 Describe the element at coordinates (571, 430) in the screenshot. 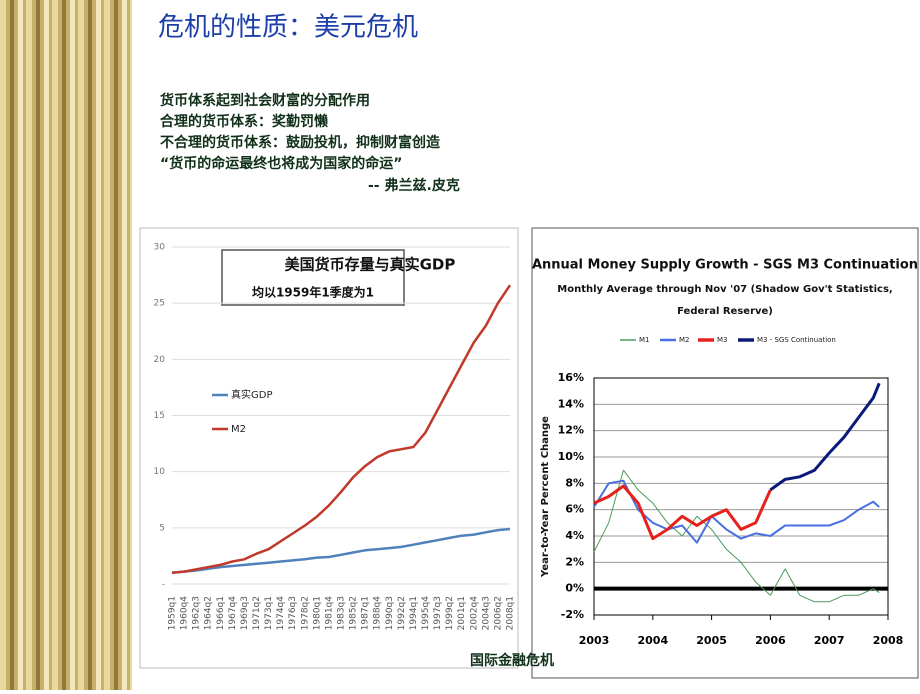

I see `y-tick-label: 12%` at that location.